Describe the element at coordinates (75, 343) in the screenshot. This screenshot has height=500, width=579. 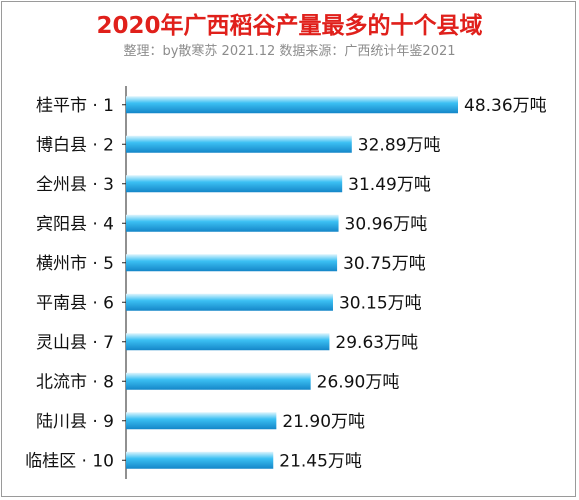
I see `category-label: 灵山县 · 7` at that location.